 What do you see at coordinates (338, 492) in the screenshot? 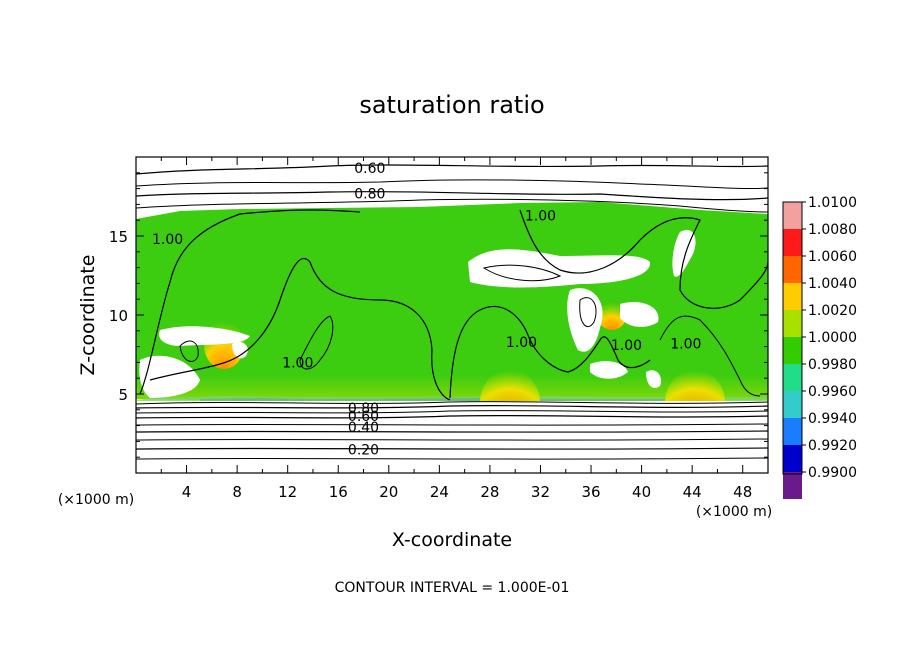
I see `x-tick-label: 16` at bounding box center [338, 492].